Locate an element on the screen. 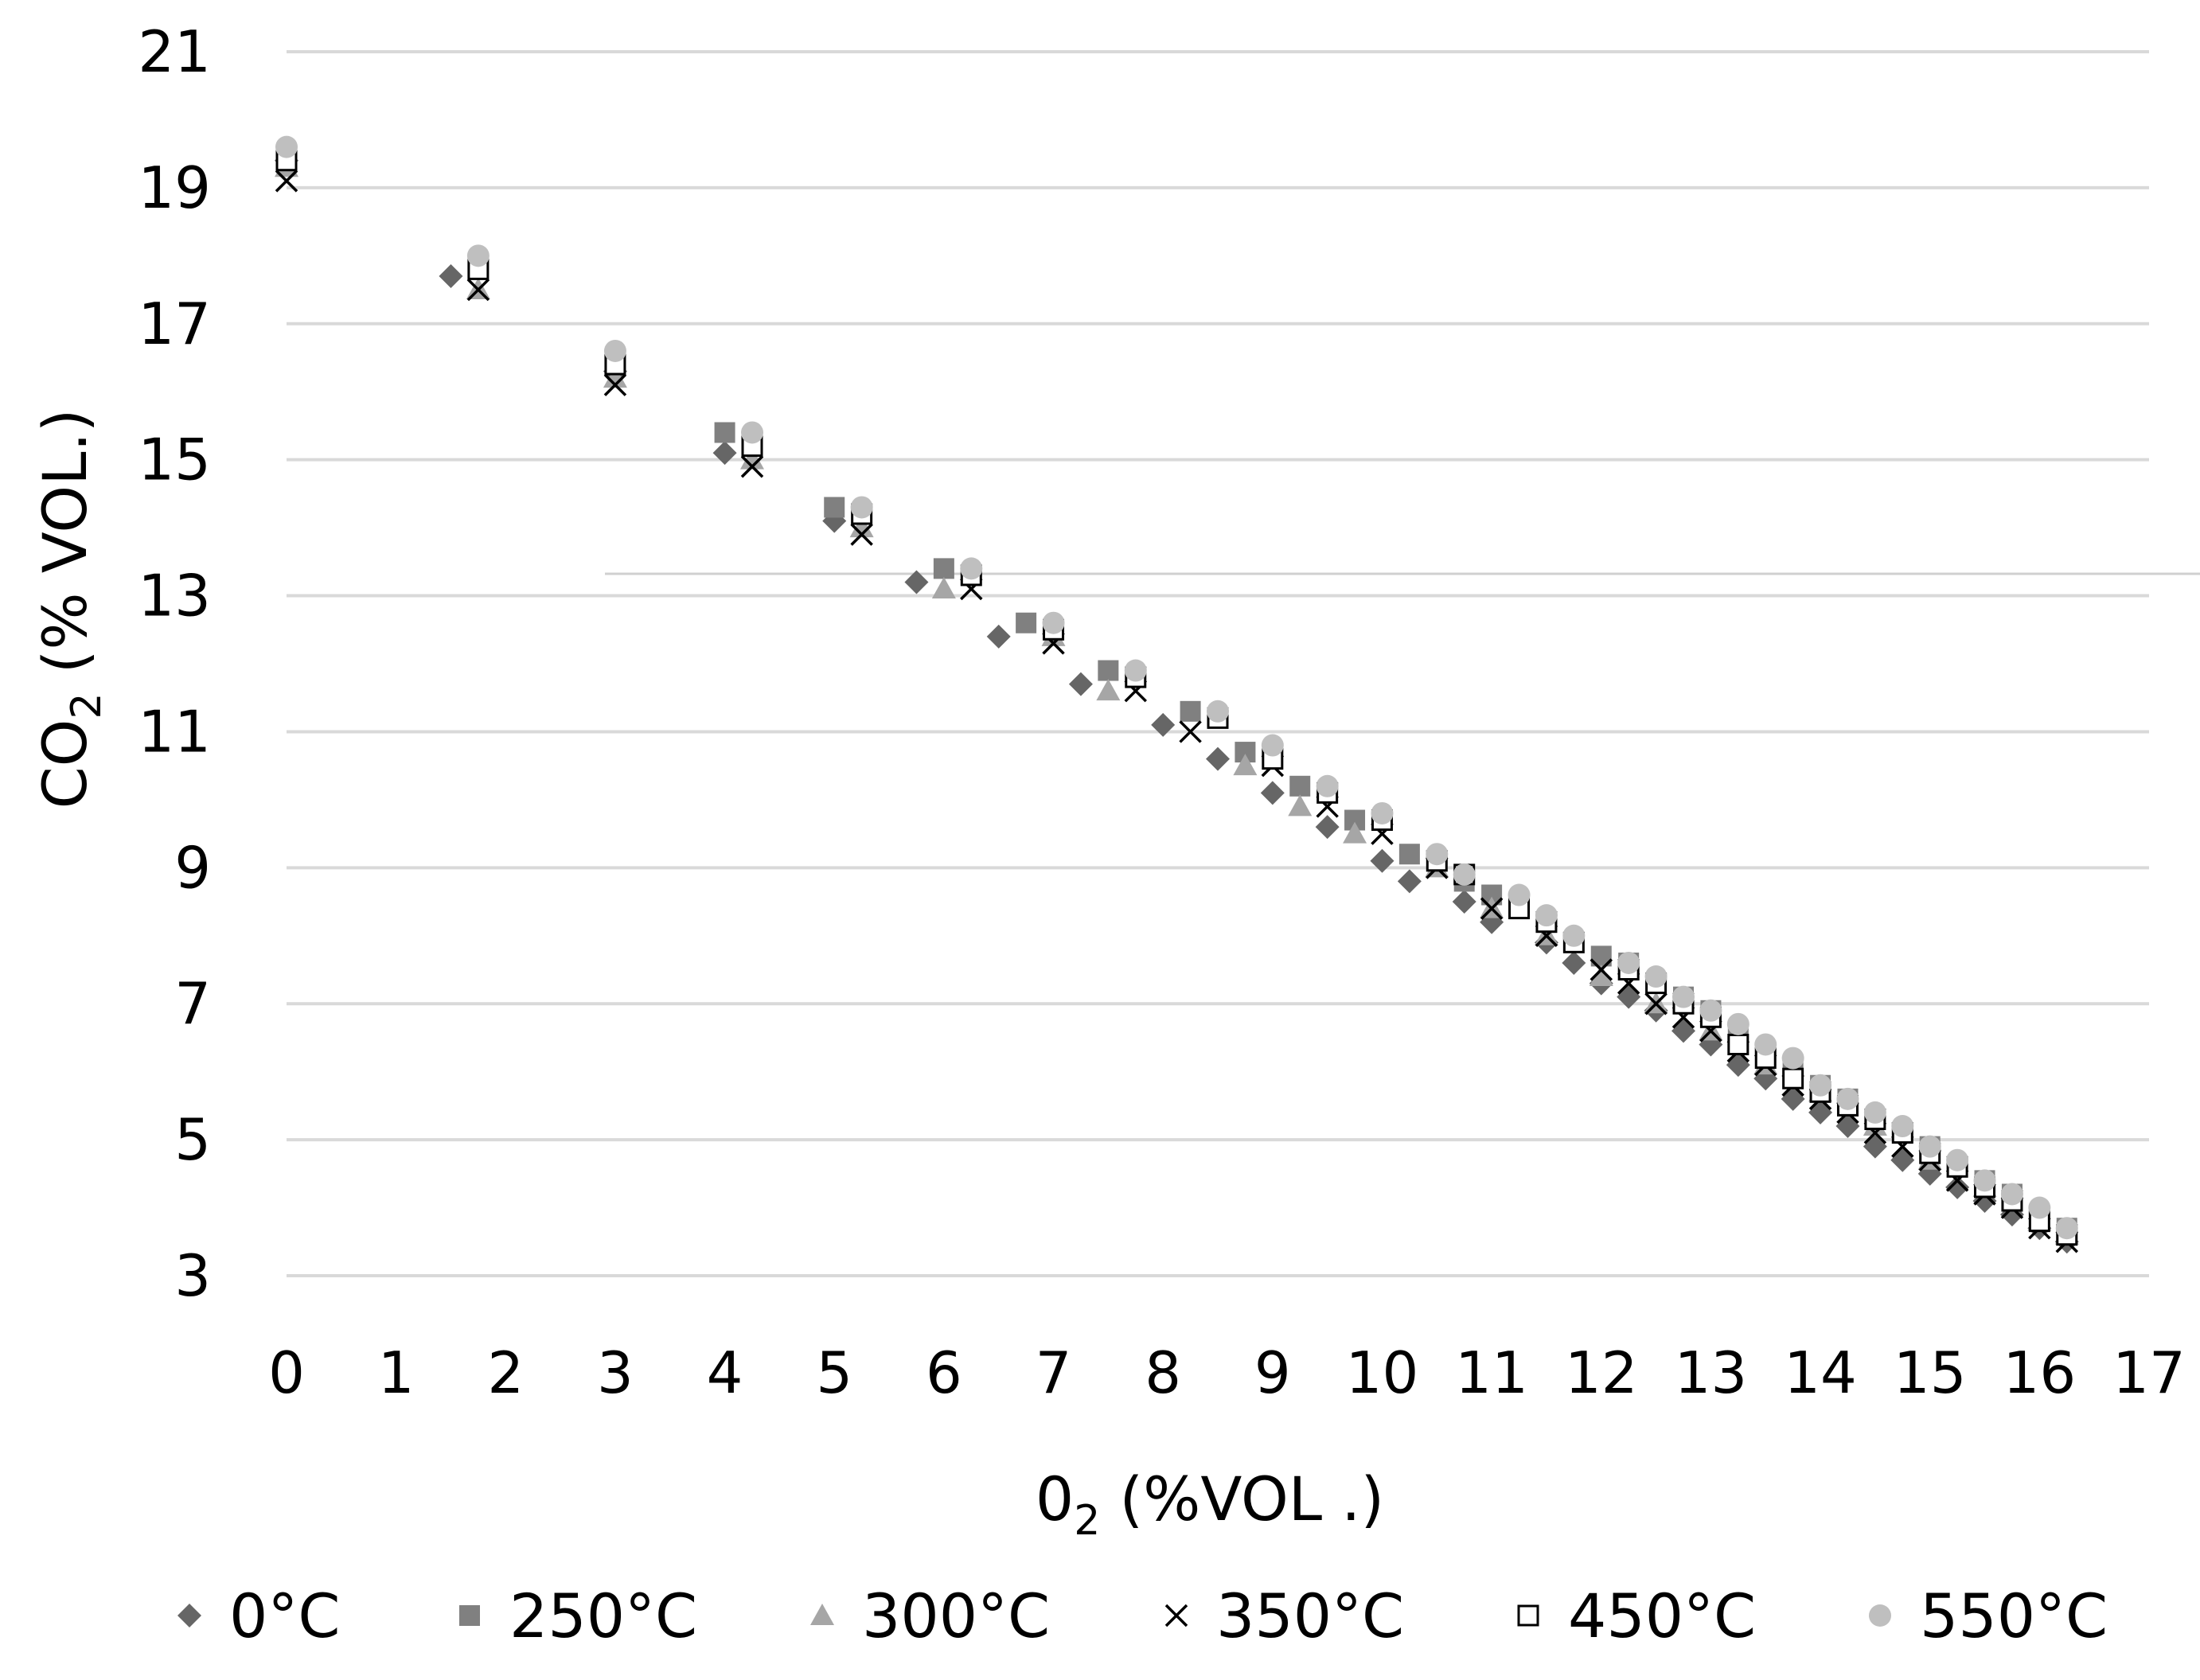 This screenshot has width=2200, height=1680. x-tick-label: 5 is located at coordinates (834, 1372).